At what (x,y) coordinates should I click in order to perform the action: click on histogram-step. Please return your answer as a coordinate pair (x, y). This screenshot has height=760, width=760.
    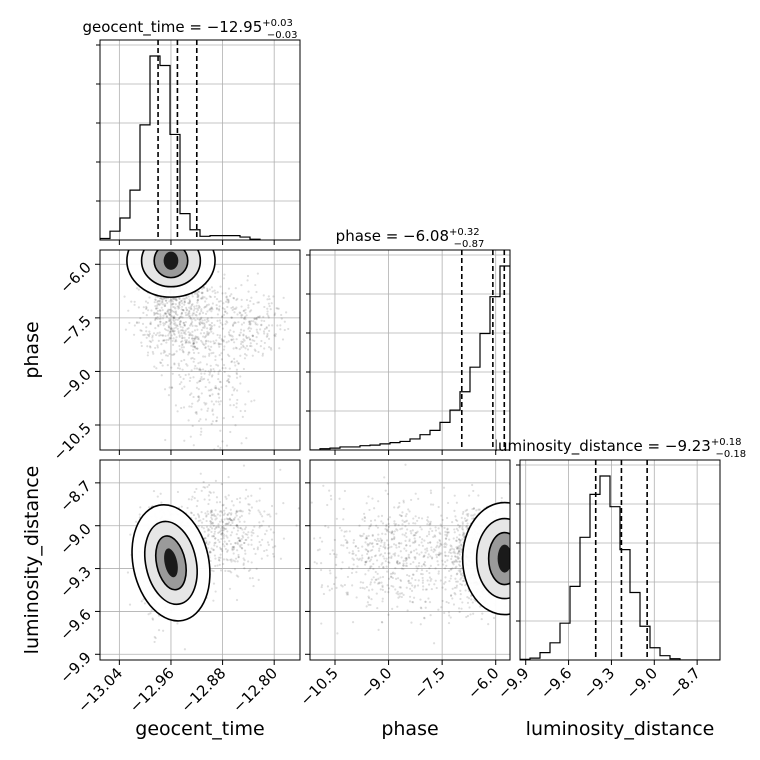
    Looking at the image, I should click on (620, 567).